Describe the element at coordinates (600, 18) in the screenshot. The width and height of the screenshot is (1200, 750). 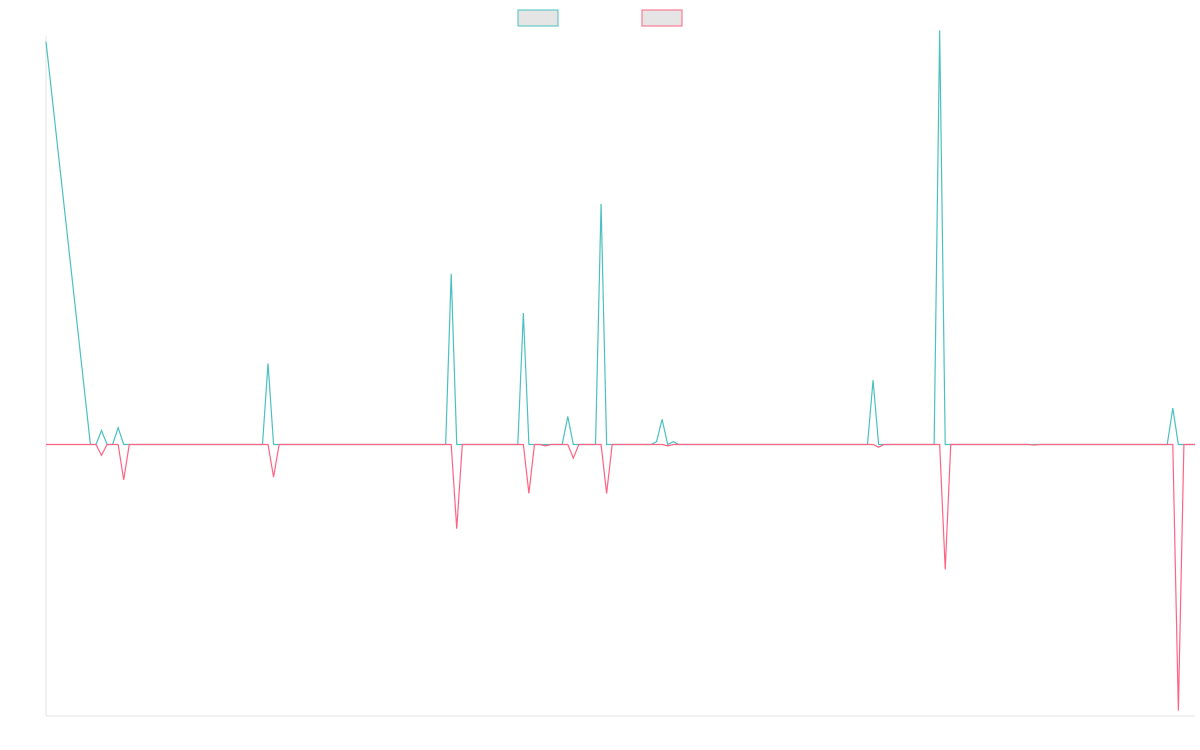
I see `legend` at that location.